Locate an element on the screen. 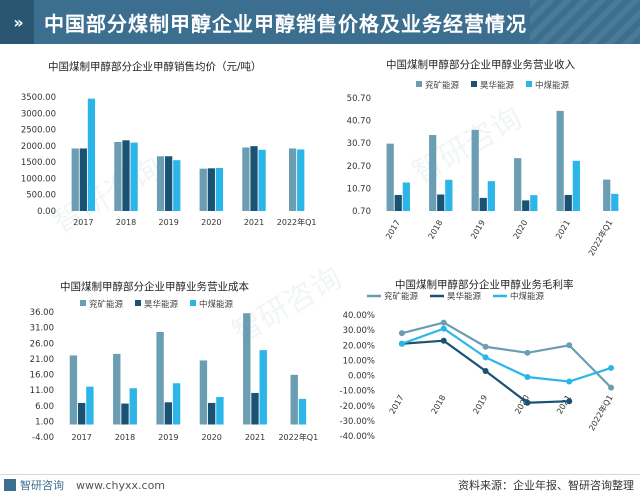  double-chevron-icon: ›› is located at coordinates (17, 22).